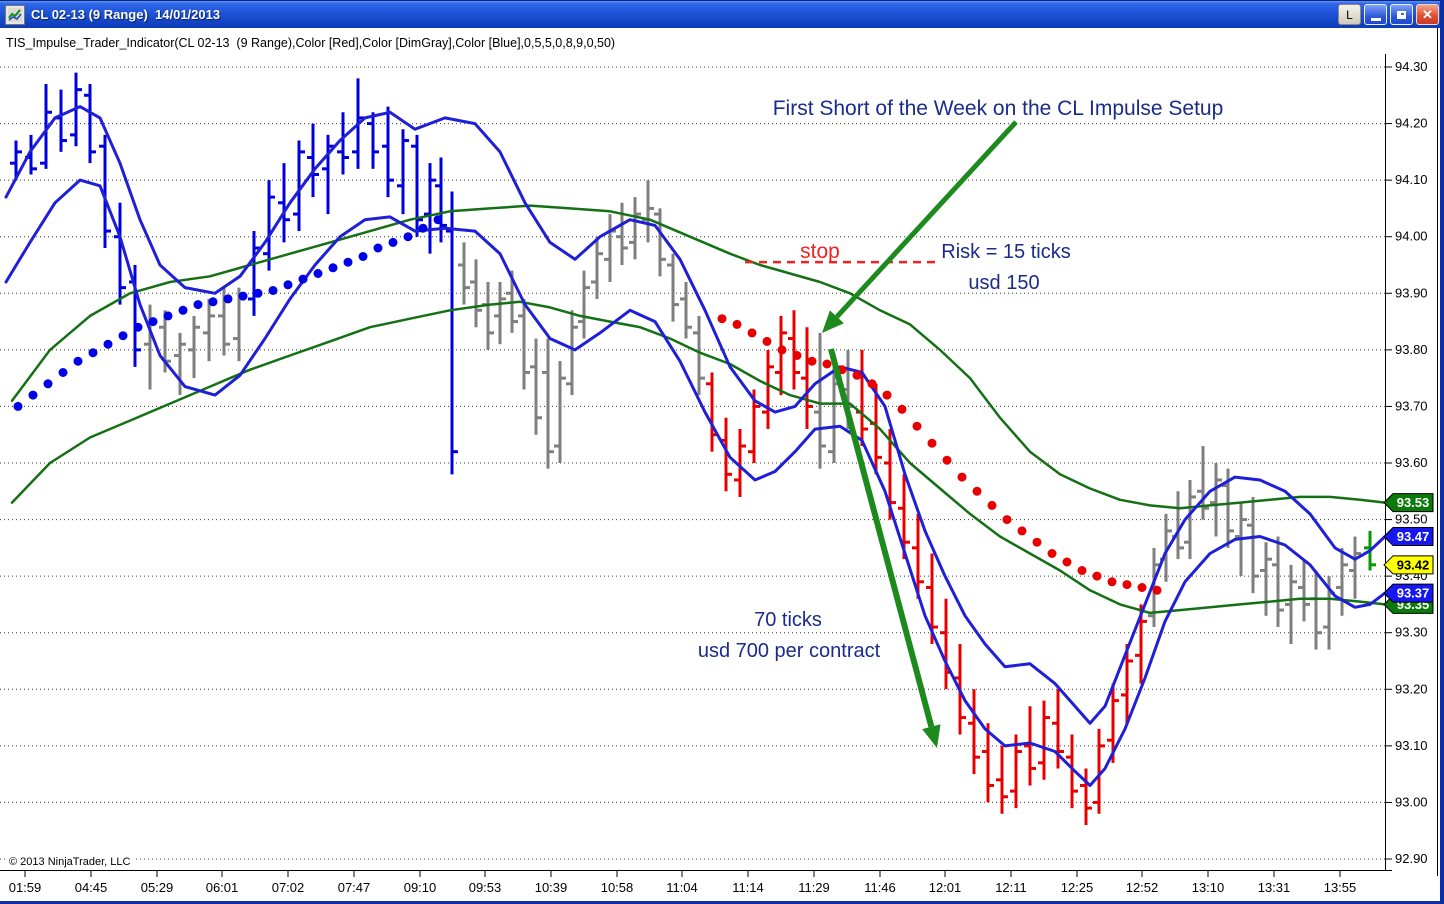  Describe the element at coordinates (1411, 688) in the screenshot. I see `svg-text: 93.20` at that location.